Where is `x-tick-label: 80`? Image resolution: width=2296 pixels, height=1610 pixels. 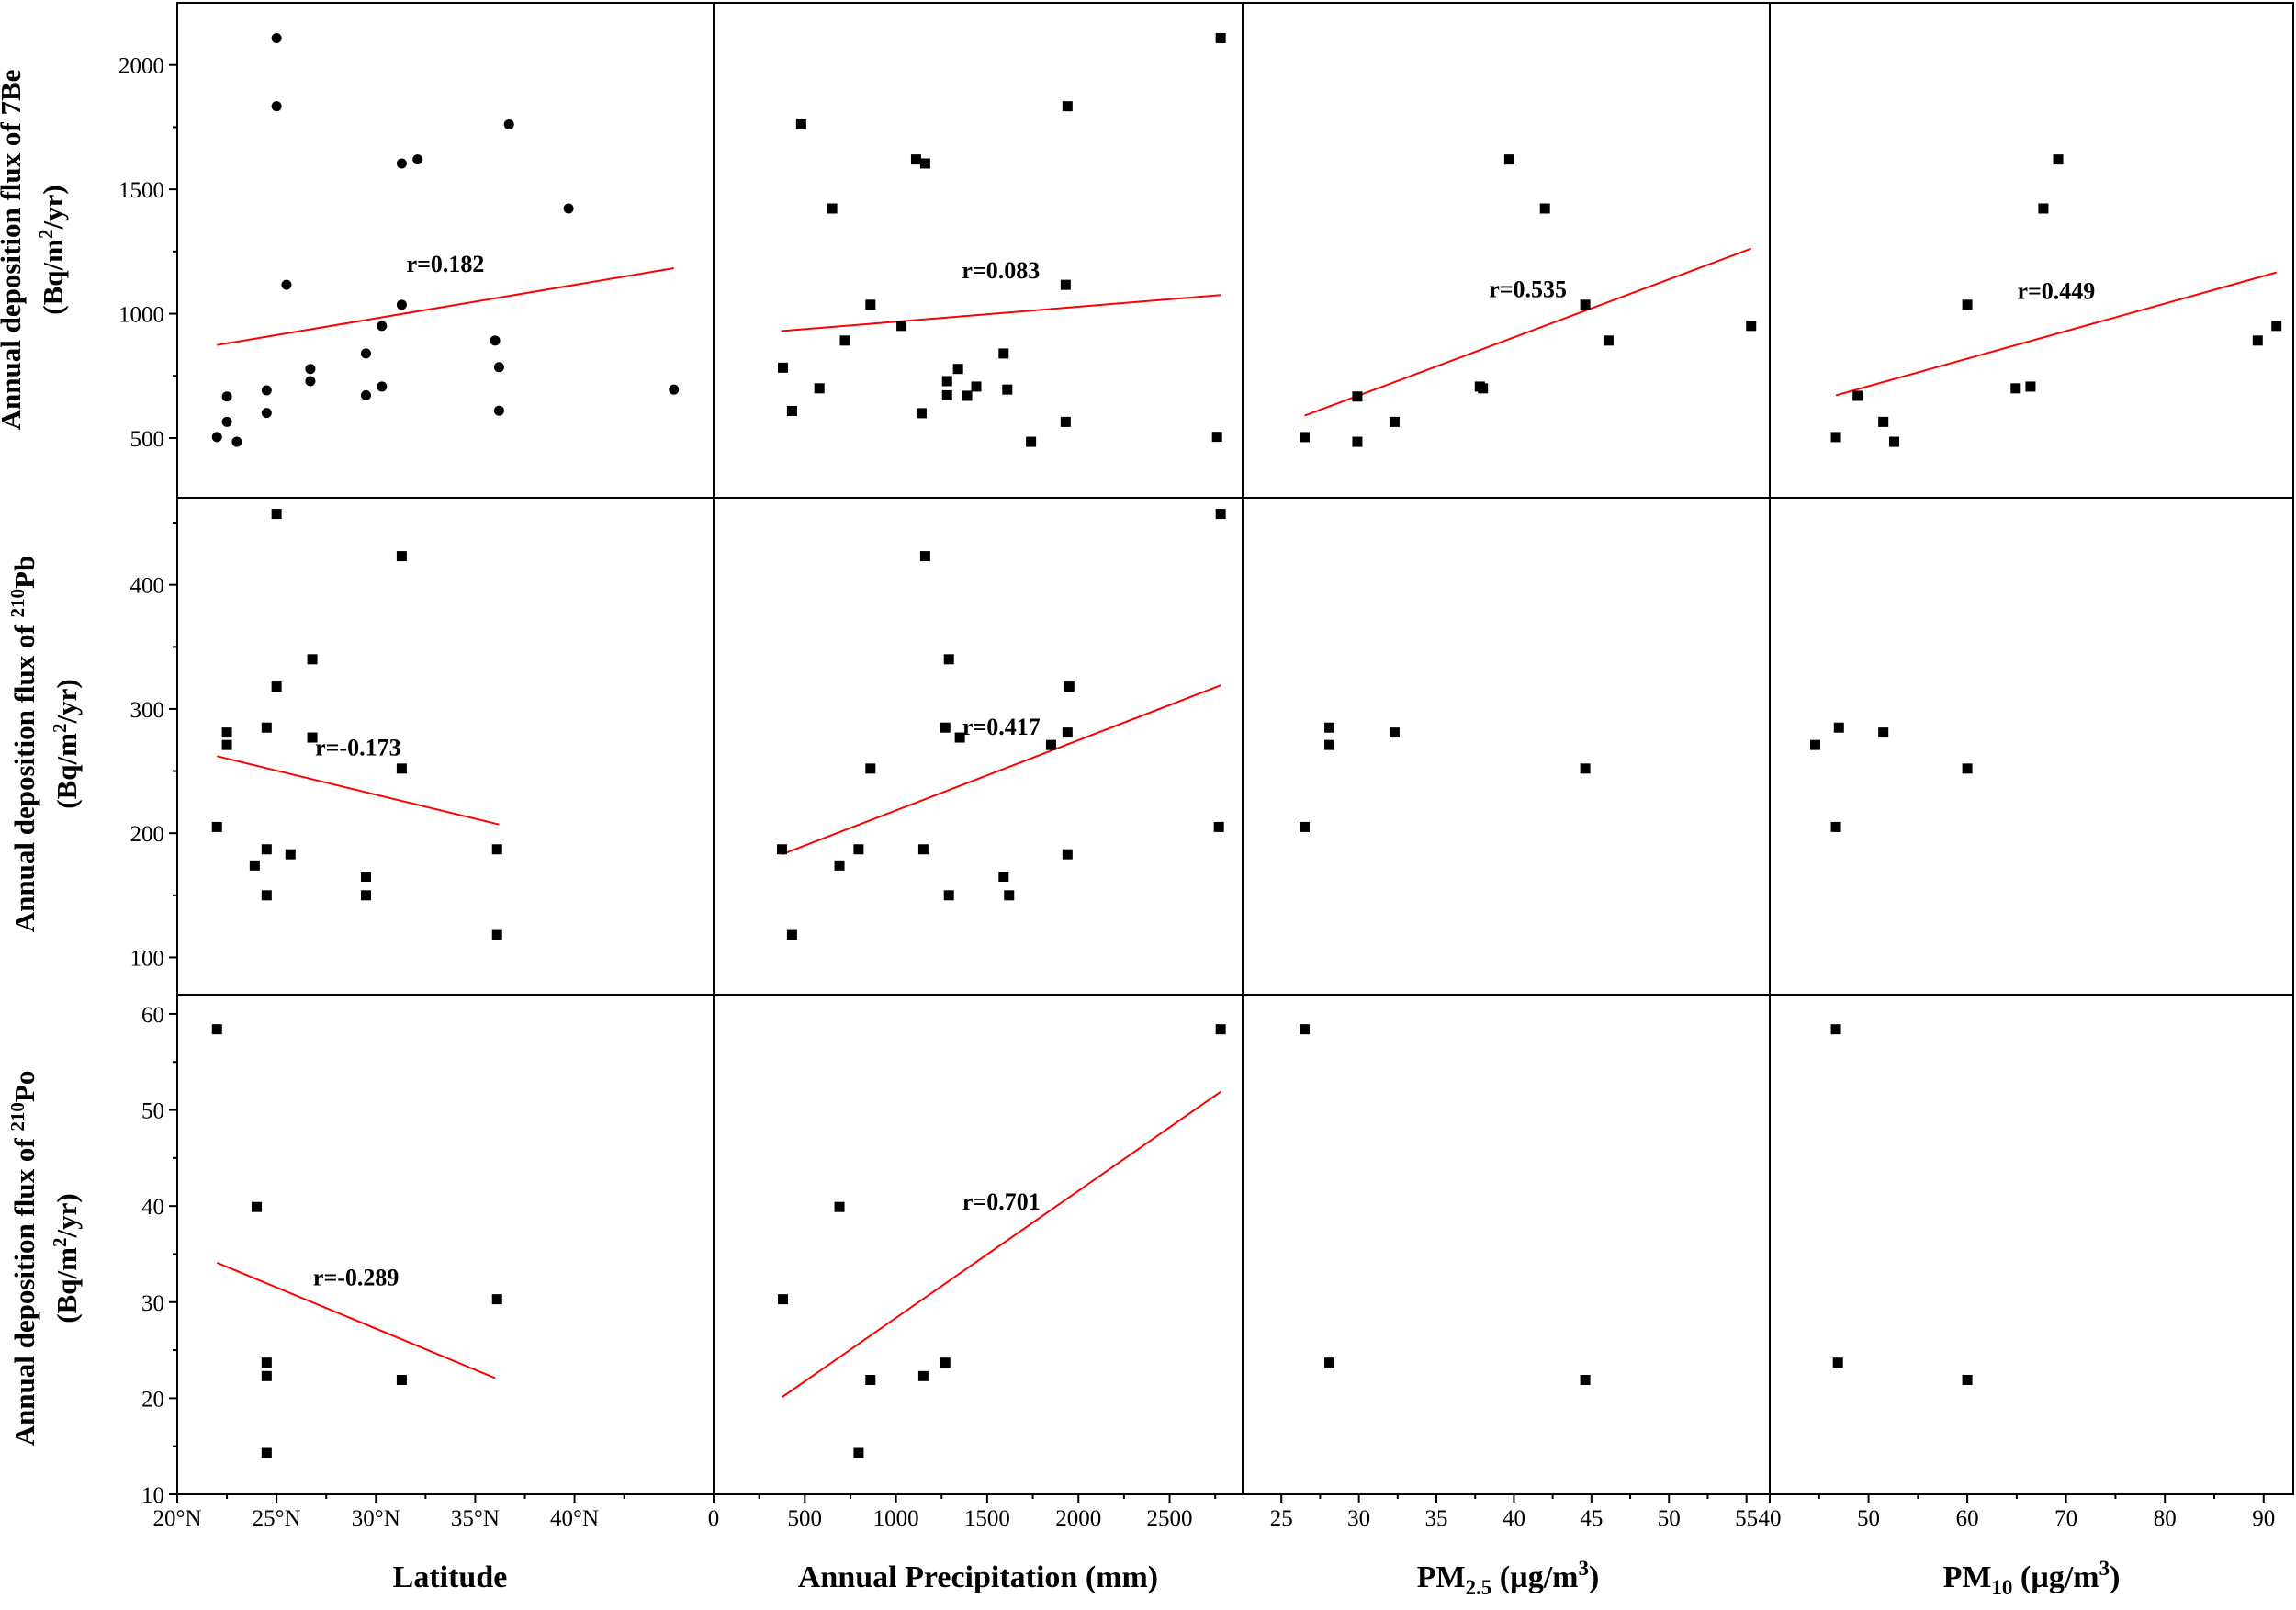 x-tick-label: 80 is located at coordinates (2165, 1518).